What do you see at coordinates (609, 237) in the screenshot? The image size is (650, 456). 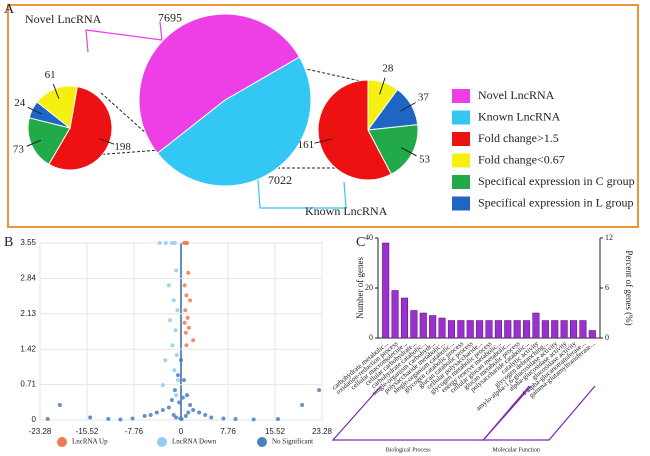 I see `y2-tick-label: 12` at bounding box center [609, 237].